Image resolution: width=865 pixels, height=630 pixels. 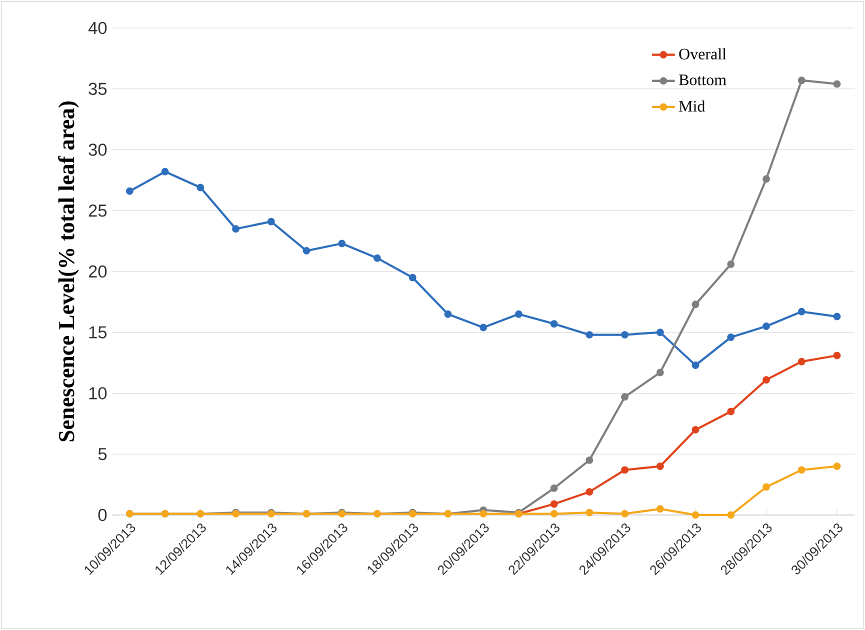 What do you see at coordinates (97, 210) in the screenshot?
I see `y-tick-label: 25` at bounding box center [97, 210].